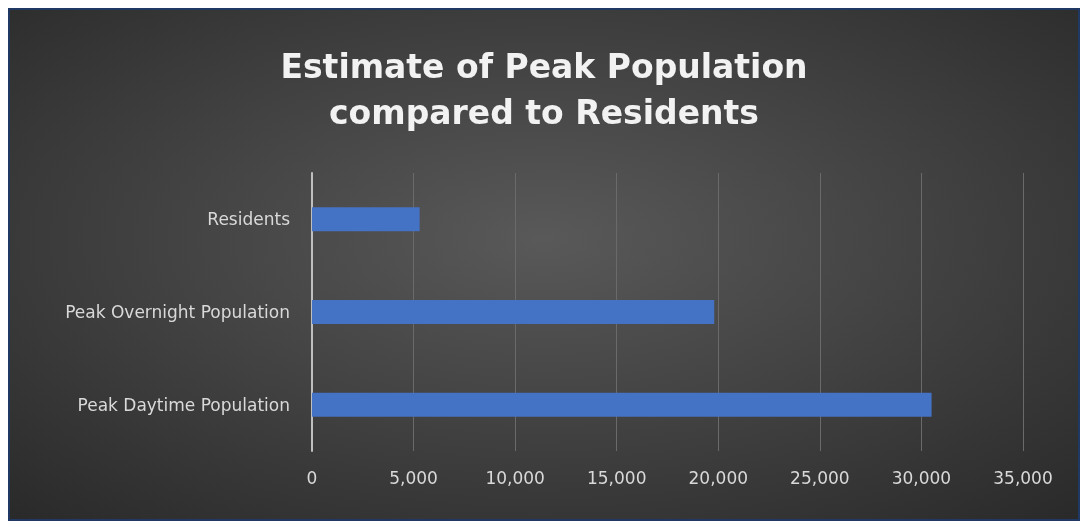 The width and height of the screenshot is (1088, 529). I want to click on x-tick-label: 10,000, so click(515, 477).